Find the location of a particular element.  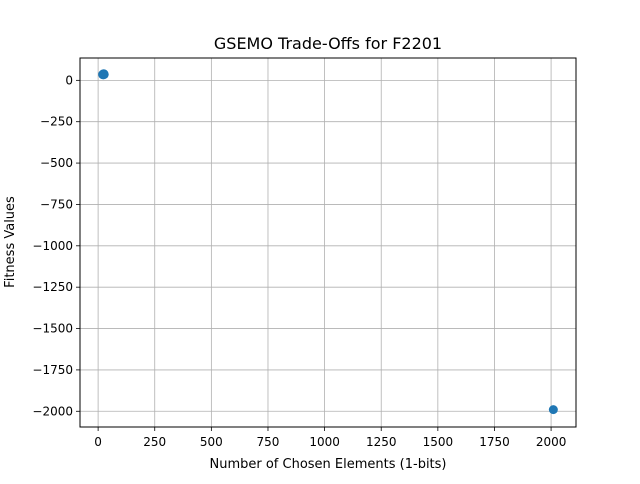

y-tick-label: 0 is located at coordinates (69, 80).